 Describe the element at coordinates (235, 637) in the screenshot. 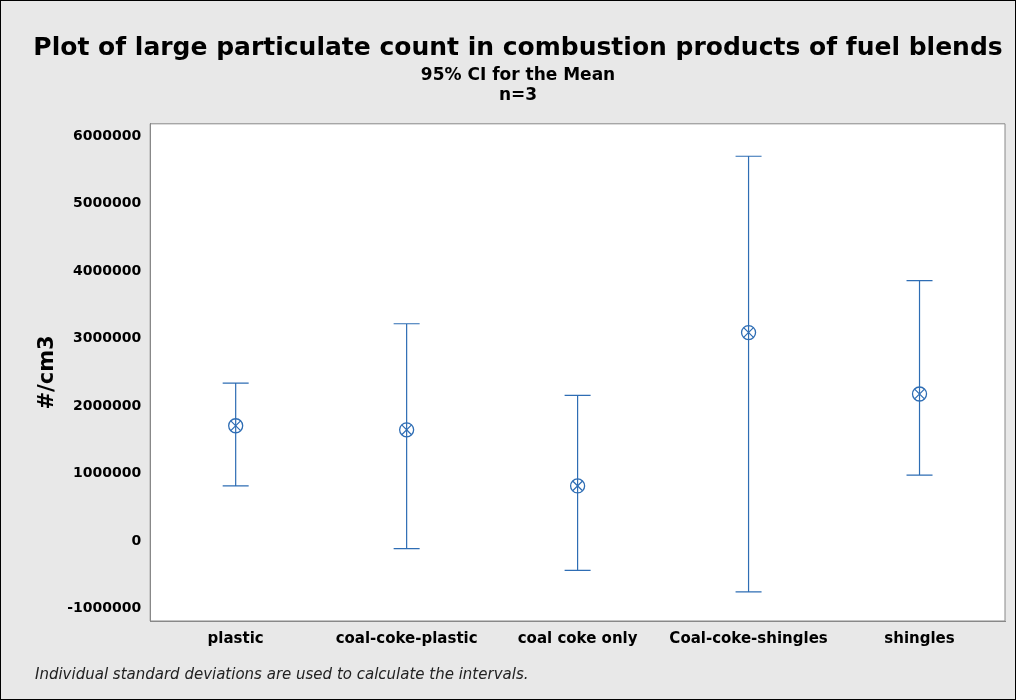

I see `x-tick-label: plastic` at that location.